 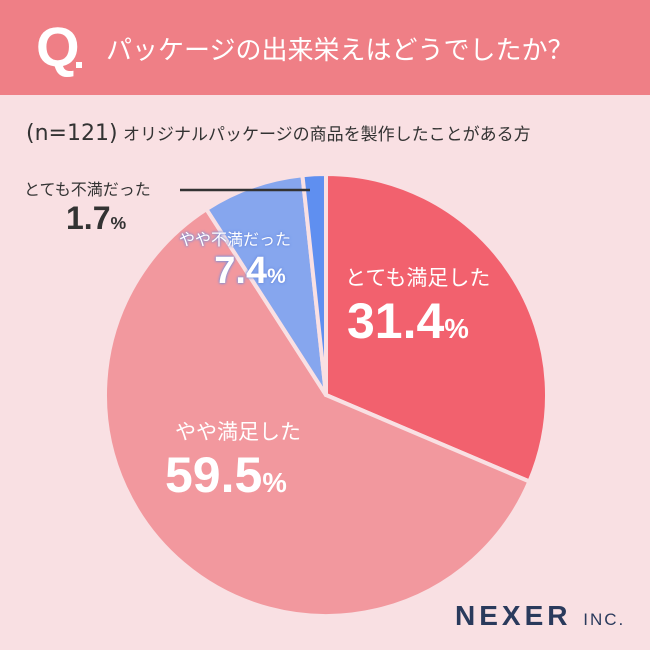 I want to click on respondent-info: (n=121) オリジナルパッケージの商品を製作したことがある方, so click(x=278, y=133).